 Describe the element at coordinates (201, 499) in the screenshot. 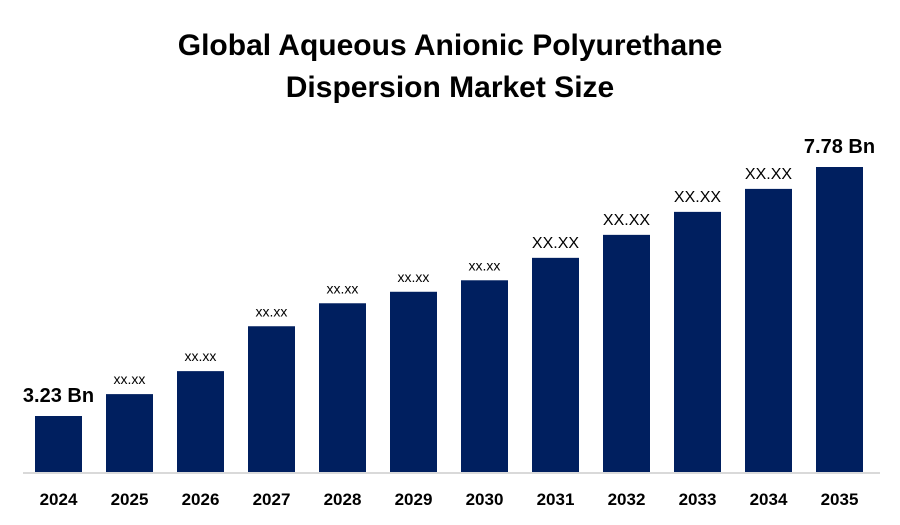

I see `x-tick-label: 2026` at that location.